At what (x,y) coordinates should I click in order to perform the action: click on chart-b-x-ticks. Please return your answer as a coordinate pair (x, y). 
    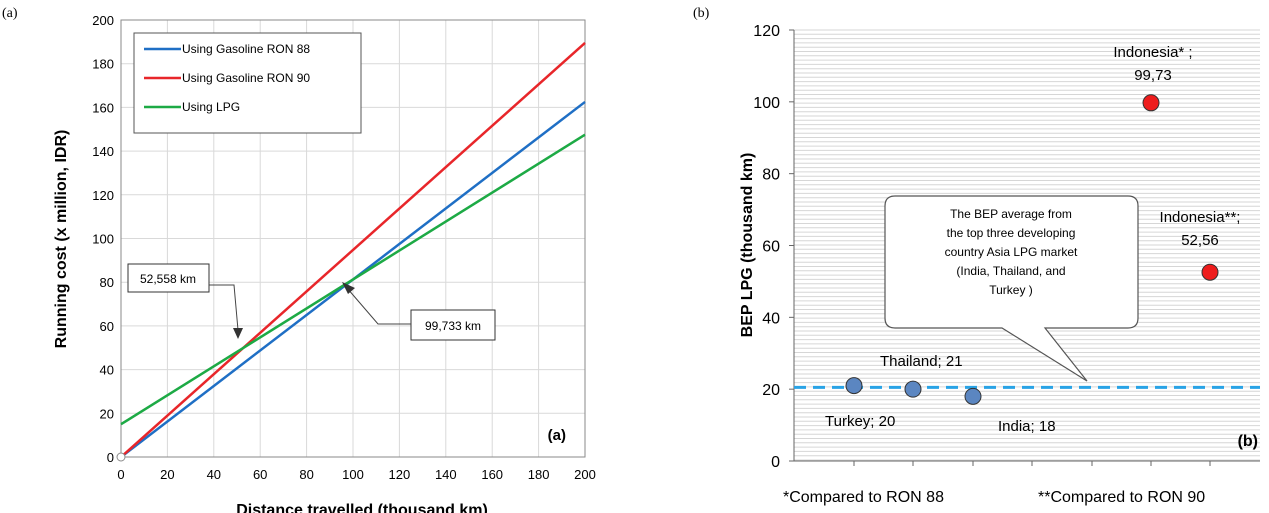
    Looking at the image, I should click on (1032, 463).